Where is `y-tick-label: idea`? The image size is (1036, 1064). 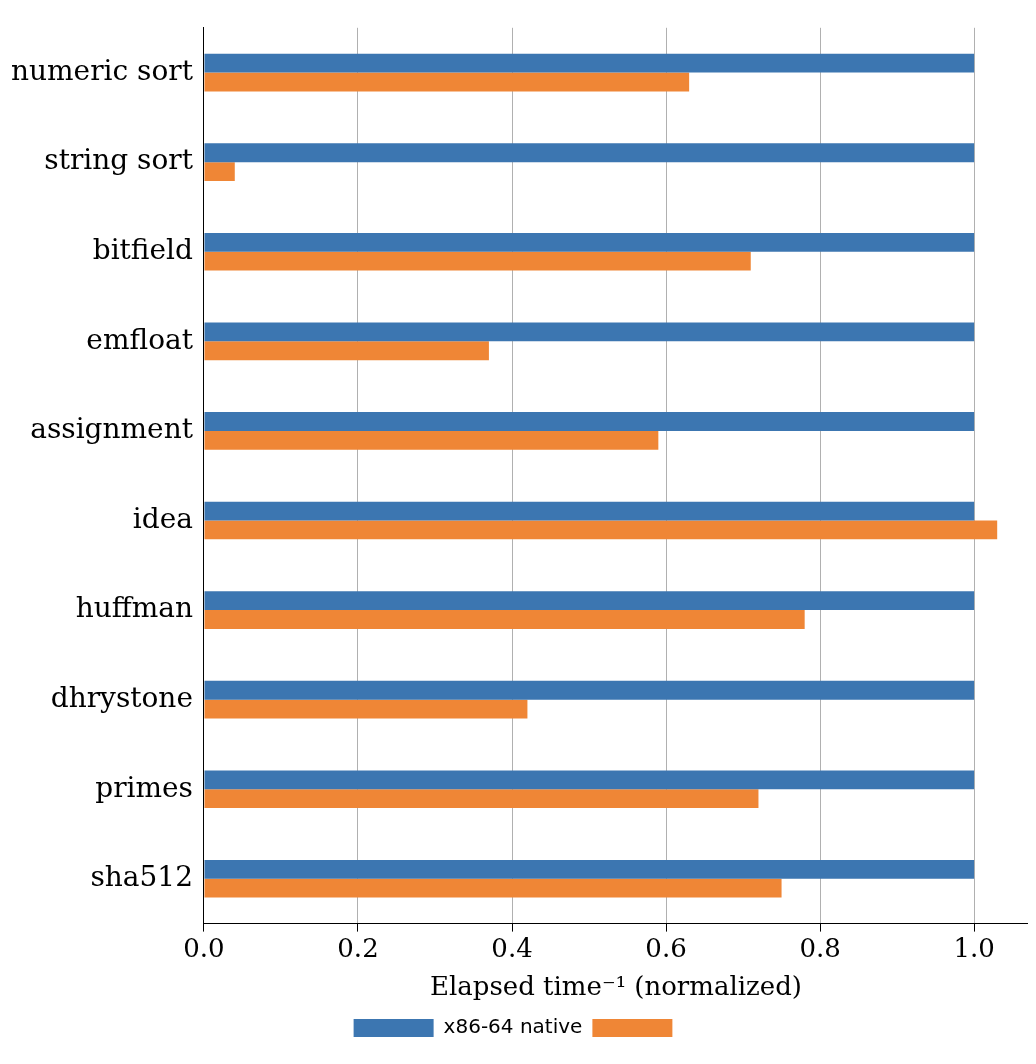
y-tick-label: idea is located at coordinates (162, 518).